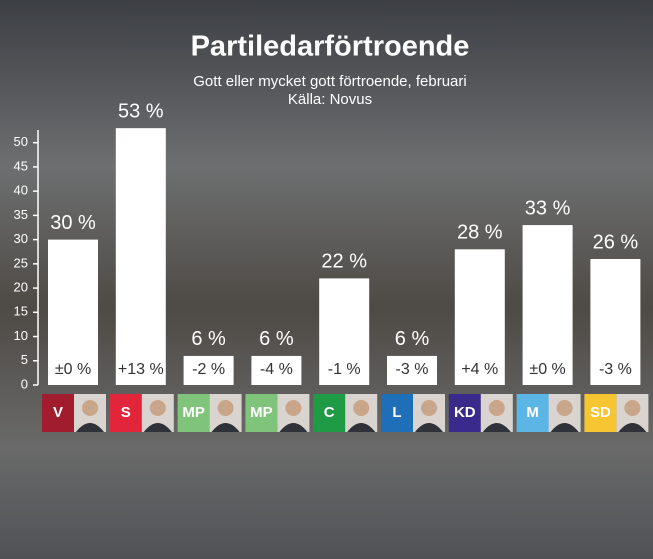 The image size is (653, 559). I want to click on y-tick-label: 40, so click(21, 190).